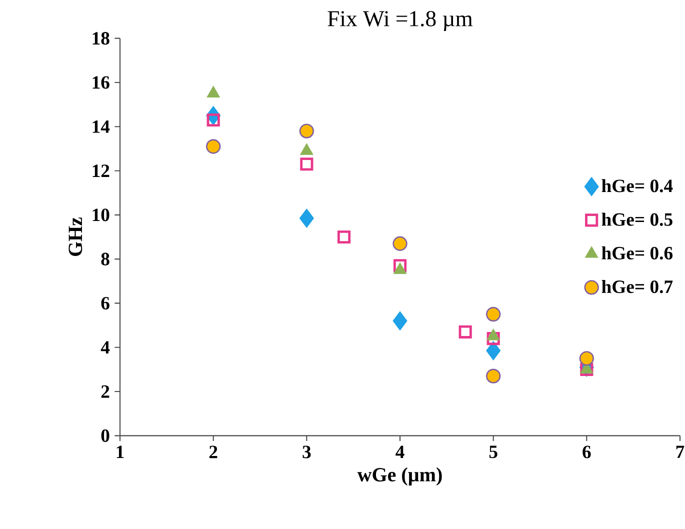 The width and height of the screenshot is (685, 529). I want to click on x-axis-title: wGe (µm), so click(399, 476).